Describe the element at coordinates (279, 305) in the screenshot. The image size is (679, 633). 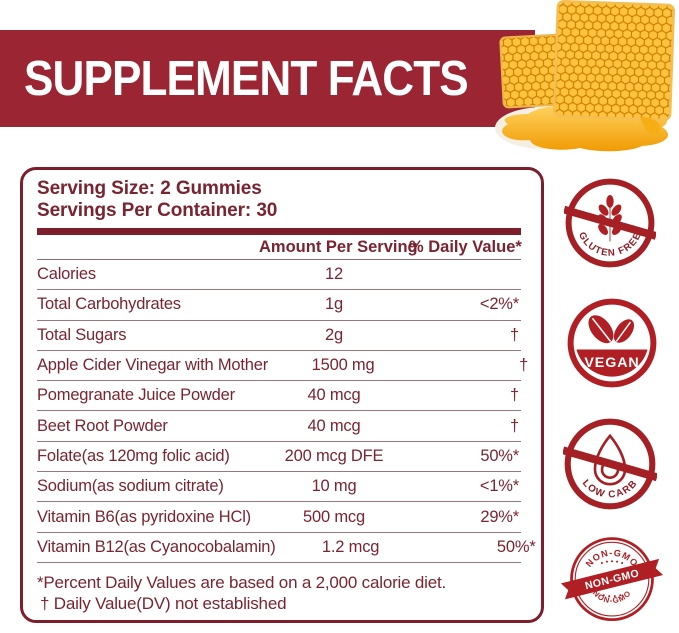
I see `table-row: Total Carbohydrates 1g <2%*` at that location.